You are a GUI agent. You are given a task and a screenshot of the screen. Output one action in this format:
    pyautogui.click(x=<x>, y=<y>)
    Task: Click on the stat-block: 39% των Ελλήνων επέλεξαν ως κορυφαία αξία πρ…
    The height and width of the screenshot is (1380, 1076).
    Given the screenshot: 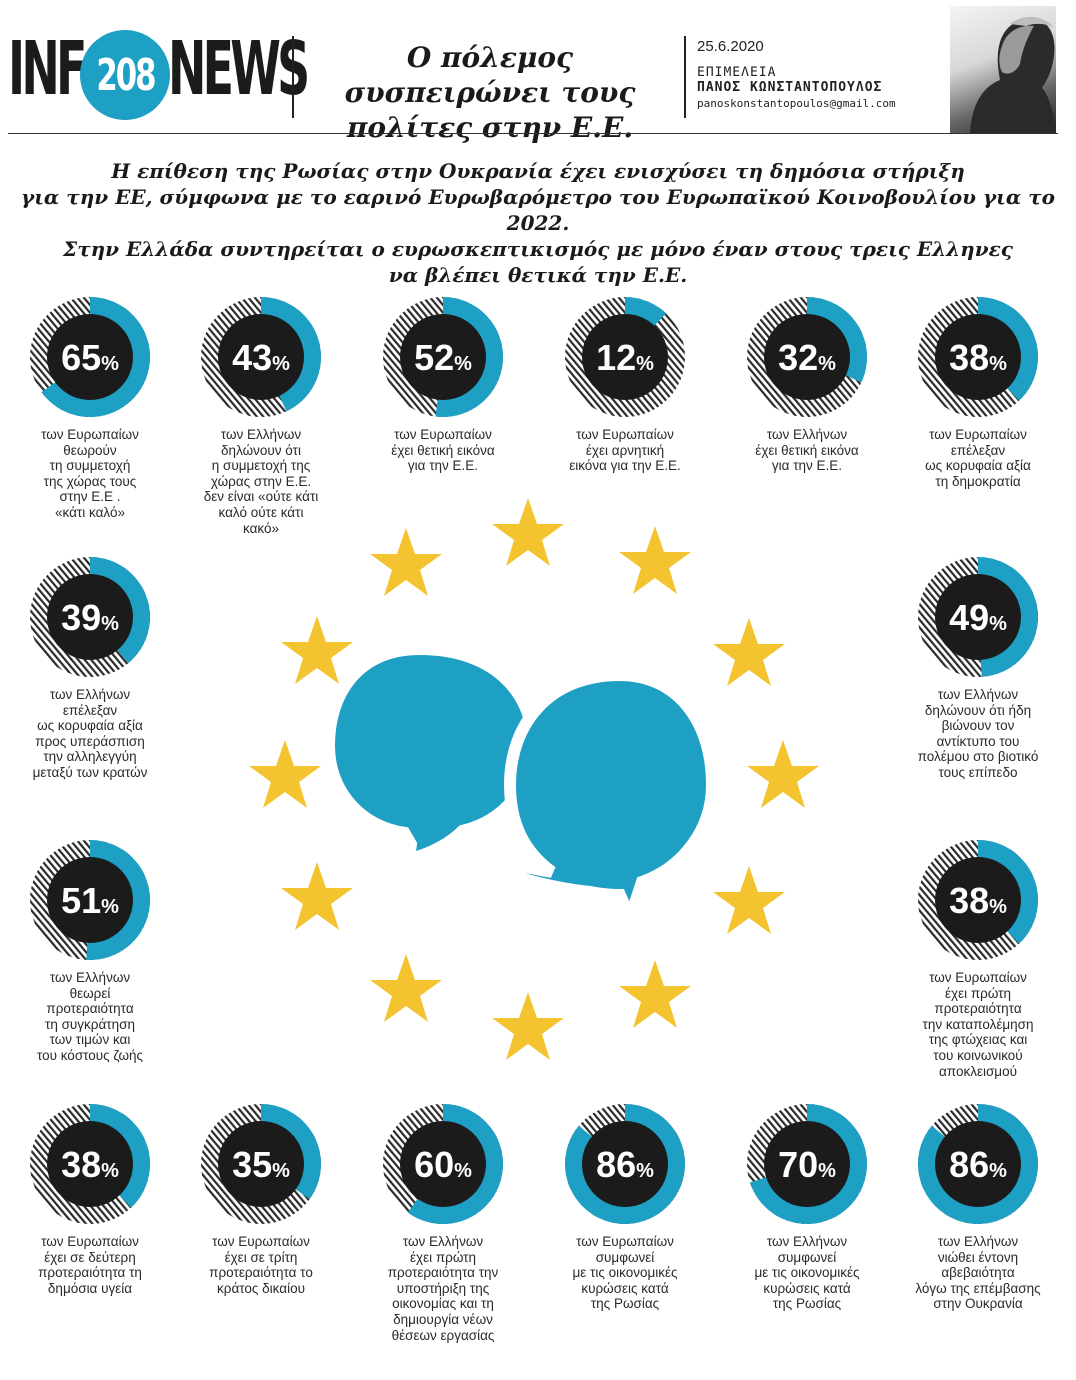 What is the action you would take?
    pyautogui.click(x=90, y=668)
    